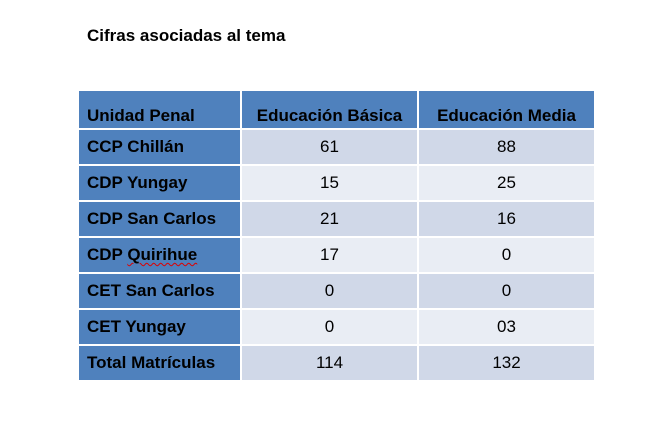 This screenshot has height=448, width=671. Describe the element at coordinates (186, 35) in the screenshot. I see `title: Cifras asociadas al tema` at that location.